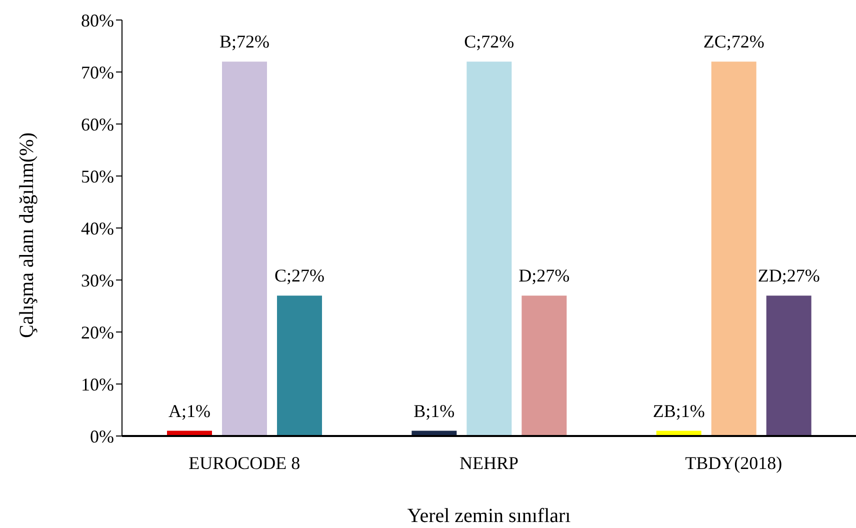 This screenshot has width=856, height=528. I want to click on y-tick-label: 60%, so click(97, 124).